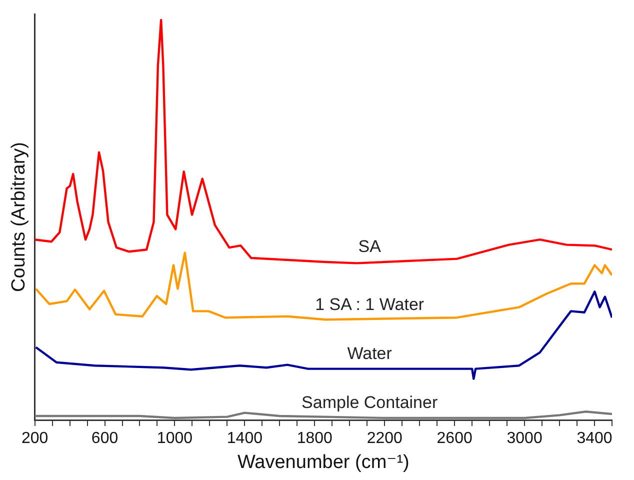 This screenshot has height=480, width=634. Describe the element at coordinates (454, 439) in the screenshot. I see `x-tick-label: 2600` at that location.